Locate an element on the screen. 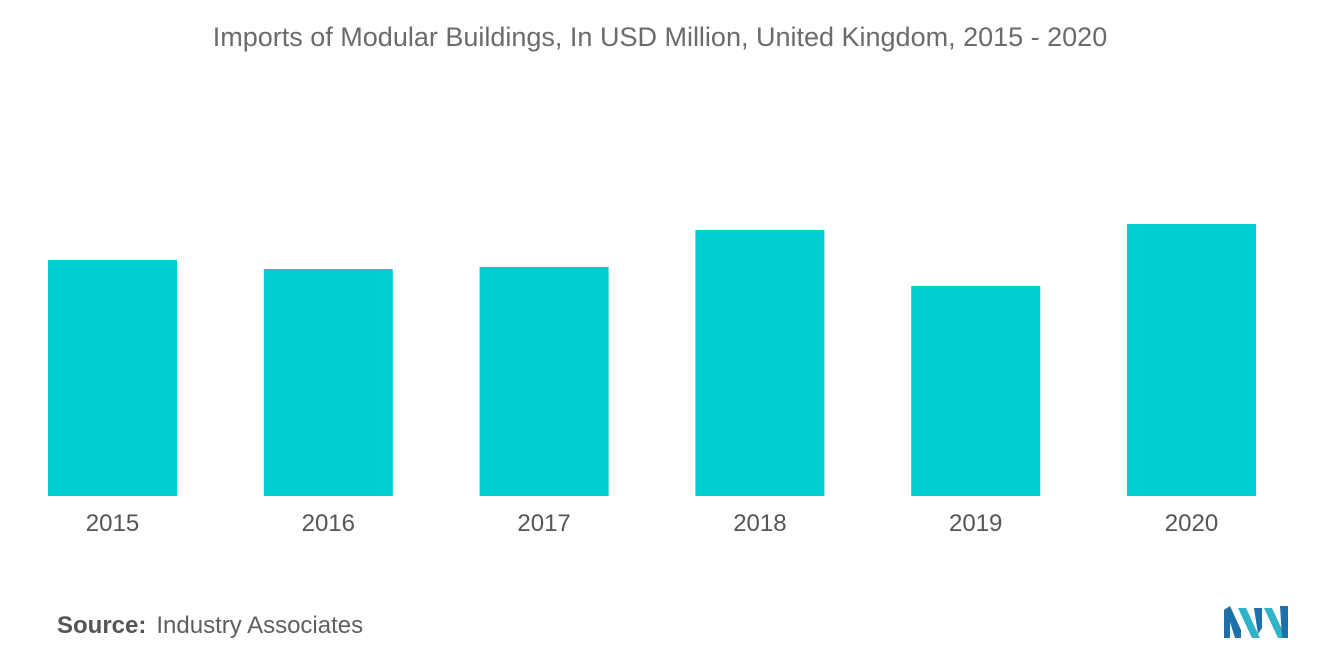  bar-2017 is located at coordinates (544, 381).